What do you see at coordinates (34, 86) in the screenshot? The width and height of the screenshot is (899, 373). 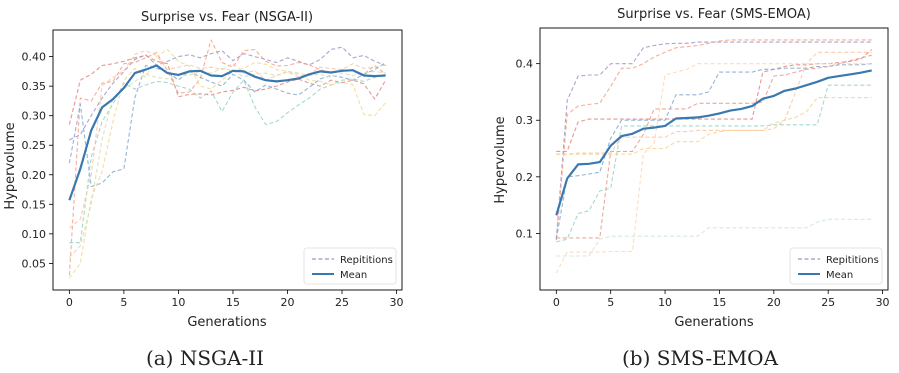 I see `y-tick-label: 0.35` at bounding box center [34, 86].